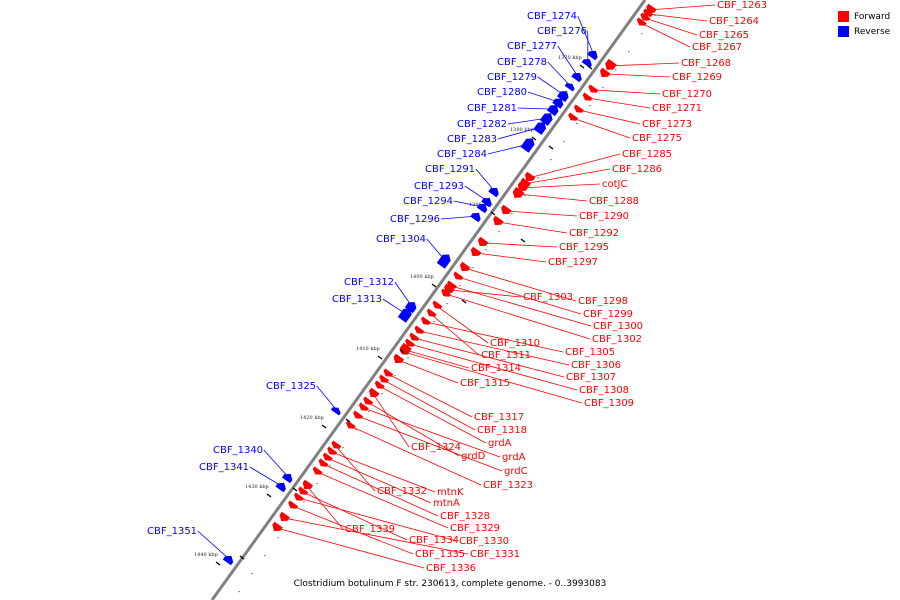 The width and height of the screenshot is (900, 600). I want to click on gene-mtna, so click(327, 456).